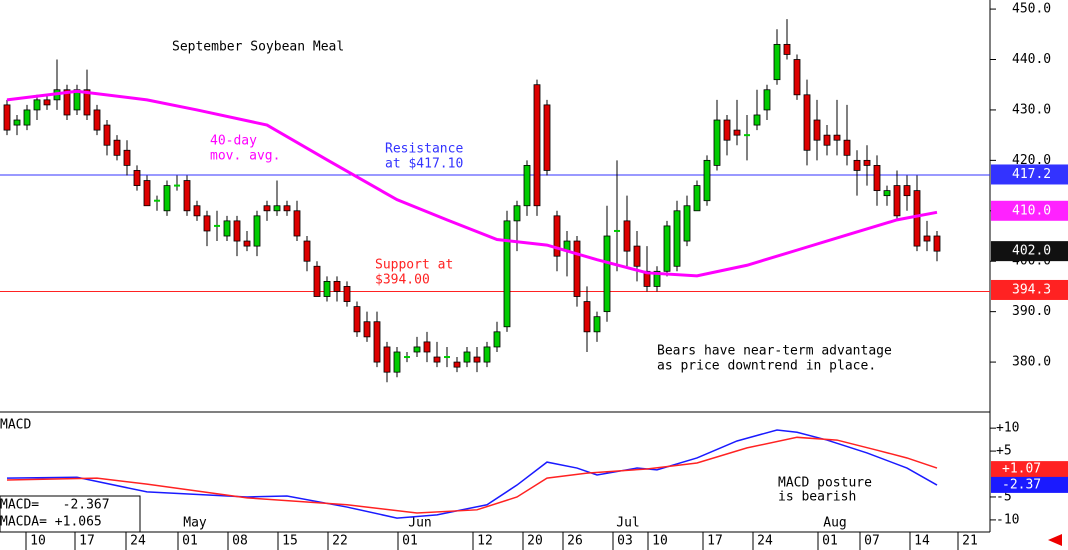 The height and width of the screenshot is (550, 1068). What do you see at coordinates (414, 265) in the screenshot?
I see `annotation: Support at` at bounding box center [414, 265].